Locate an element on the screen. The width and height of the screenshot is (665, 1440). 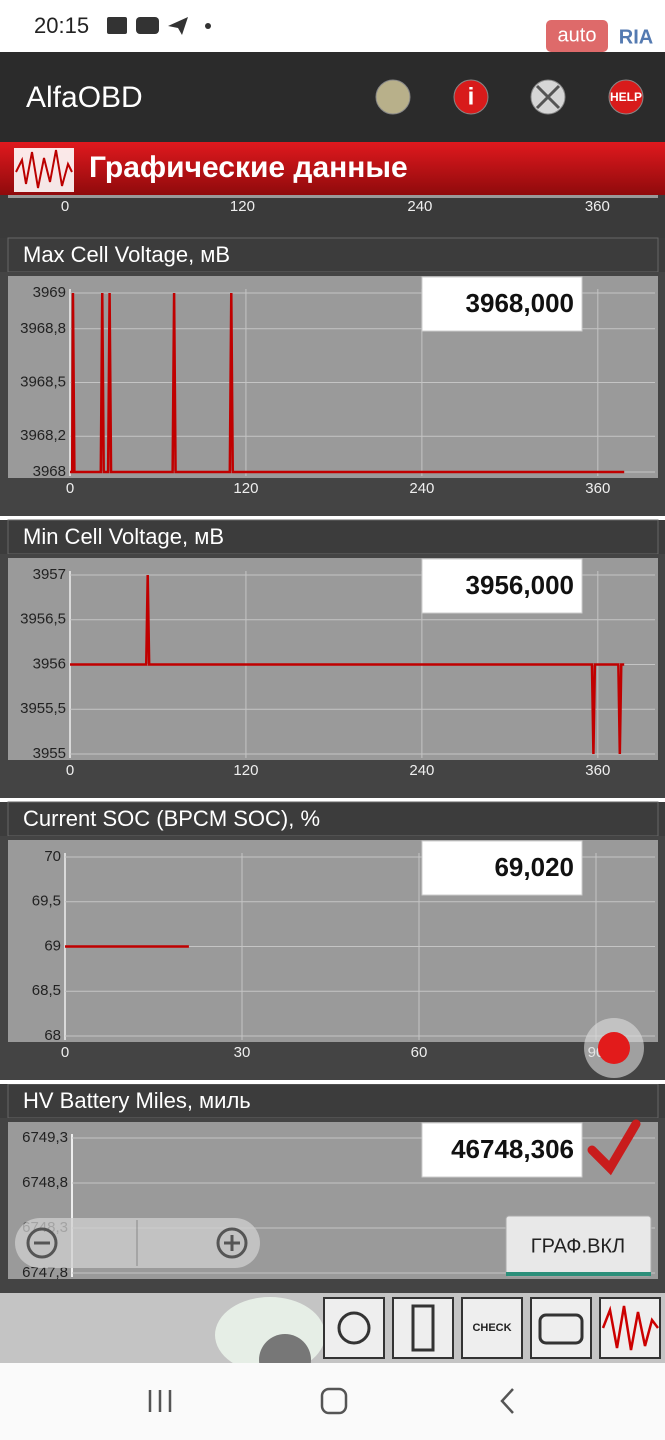
x-tick-label: 60 is located at coordinates (419, 1052).